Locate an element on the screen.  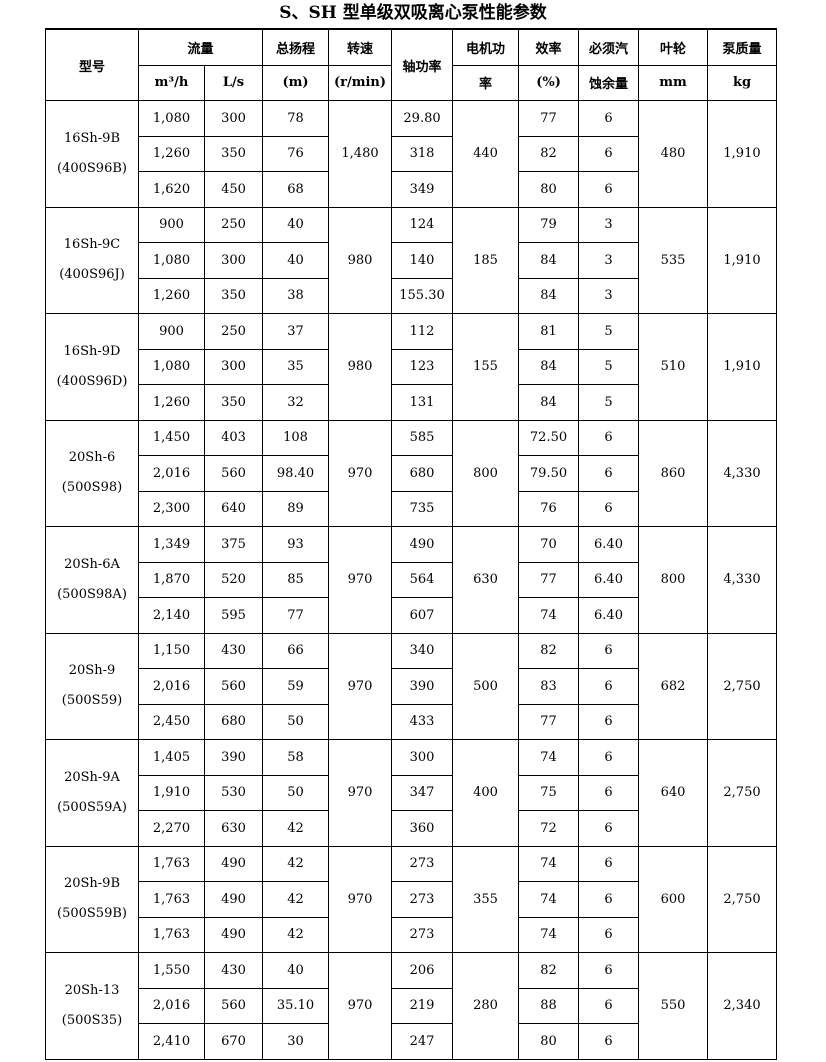
cell-flow-ls: 430 is located at coordinates (233, 650).